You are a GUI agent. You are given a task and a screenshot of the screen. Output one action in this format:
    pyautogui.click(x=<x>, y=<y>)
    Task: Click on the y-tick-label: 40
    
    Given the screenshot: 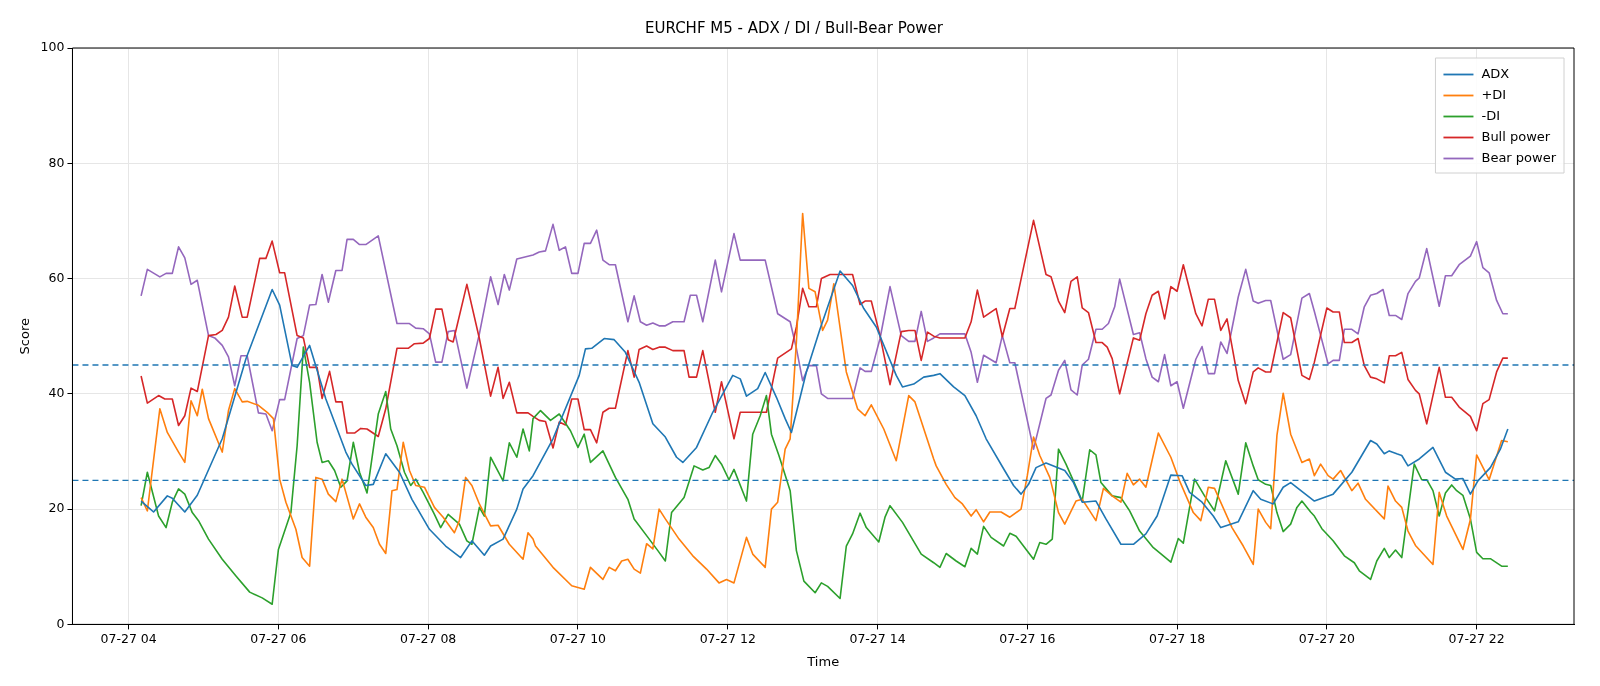 What is the action you would take?
    pyautogui.click(x=56, y=393)
    